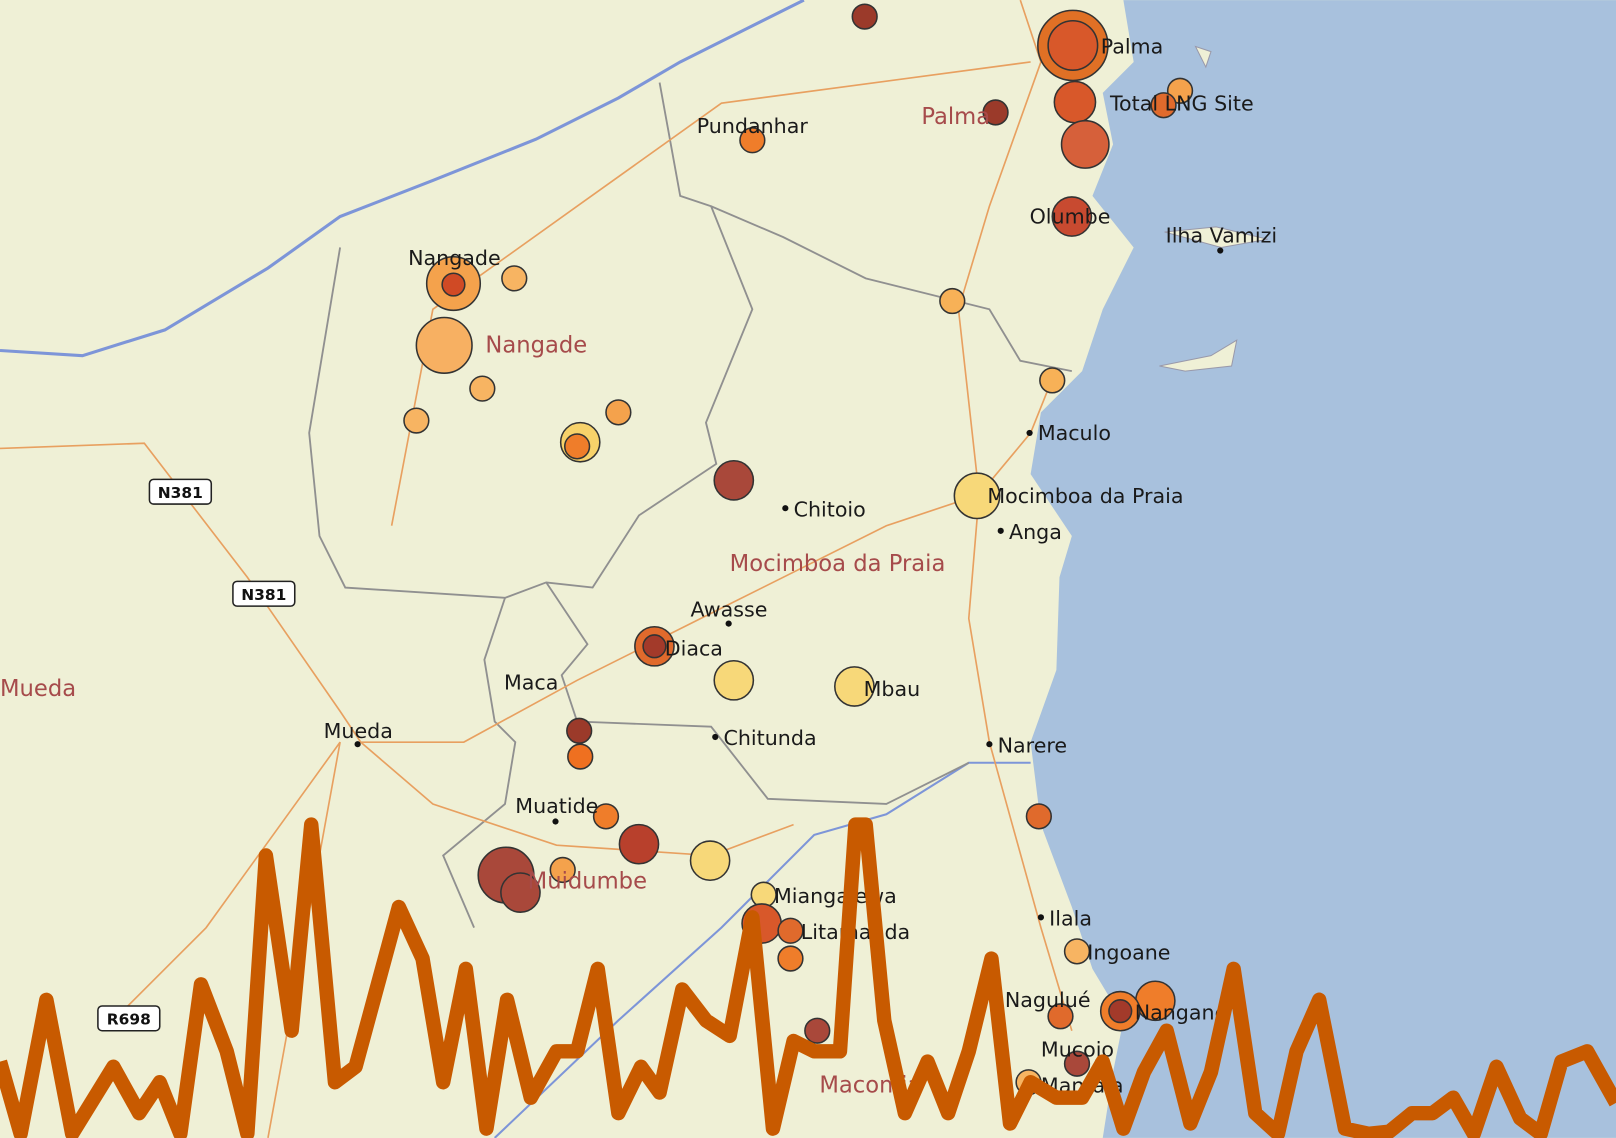 Image resolution: width=1616 pixels, height=1138 pixels. I want to click on place-label: Anga, so click(1035, 532).